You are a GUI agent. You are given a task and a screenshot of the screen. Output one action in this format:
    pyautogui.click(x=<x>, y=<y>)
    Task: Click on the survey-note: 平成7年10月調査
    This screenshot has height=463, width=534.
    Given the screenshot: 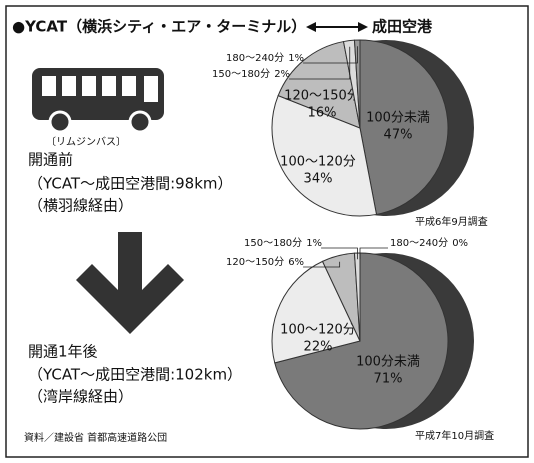 What is the action you would take?
    pyautogui.click(x=454, y=435)
    